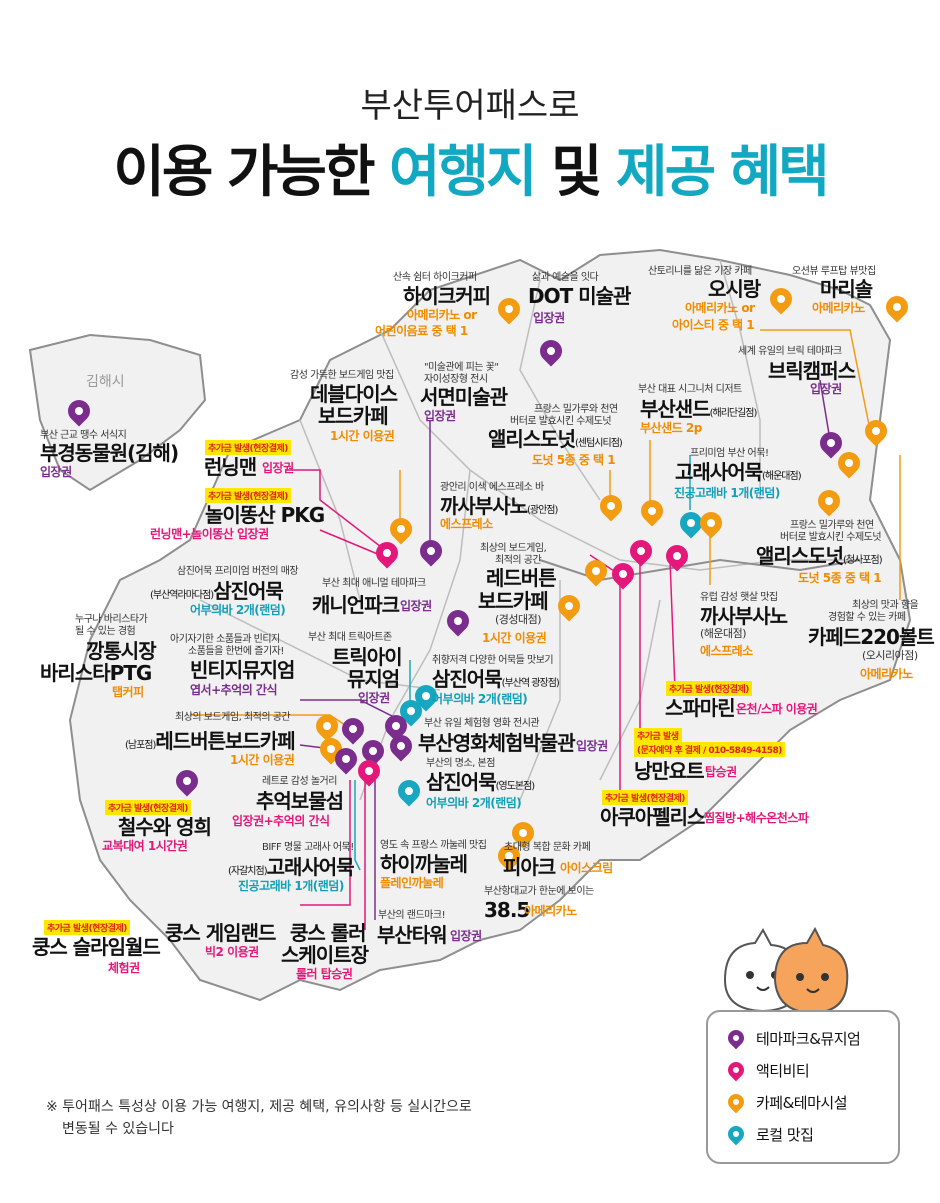 This screenshot has height=1203, width=940. I want to click on samjin2-name-main: 삼진어묵, so click(467, 679).